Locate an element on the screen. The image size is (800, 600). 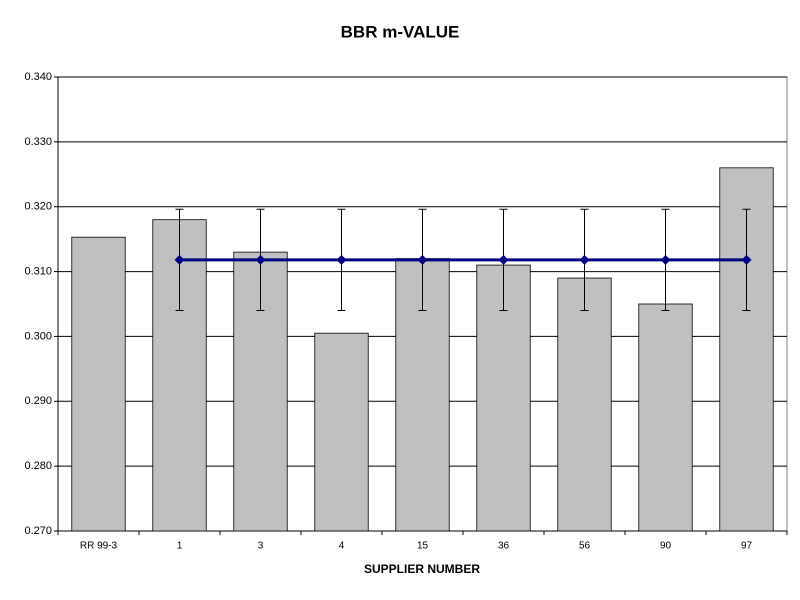
x-tick-label: 1 is located at coordinates (180, 546).